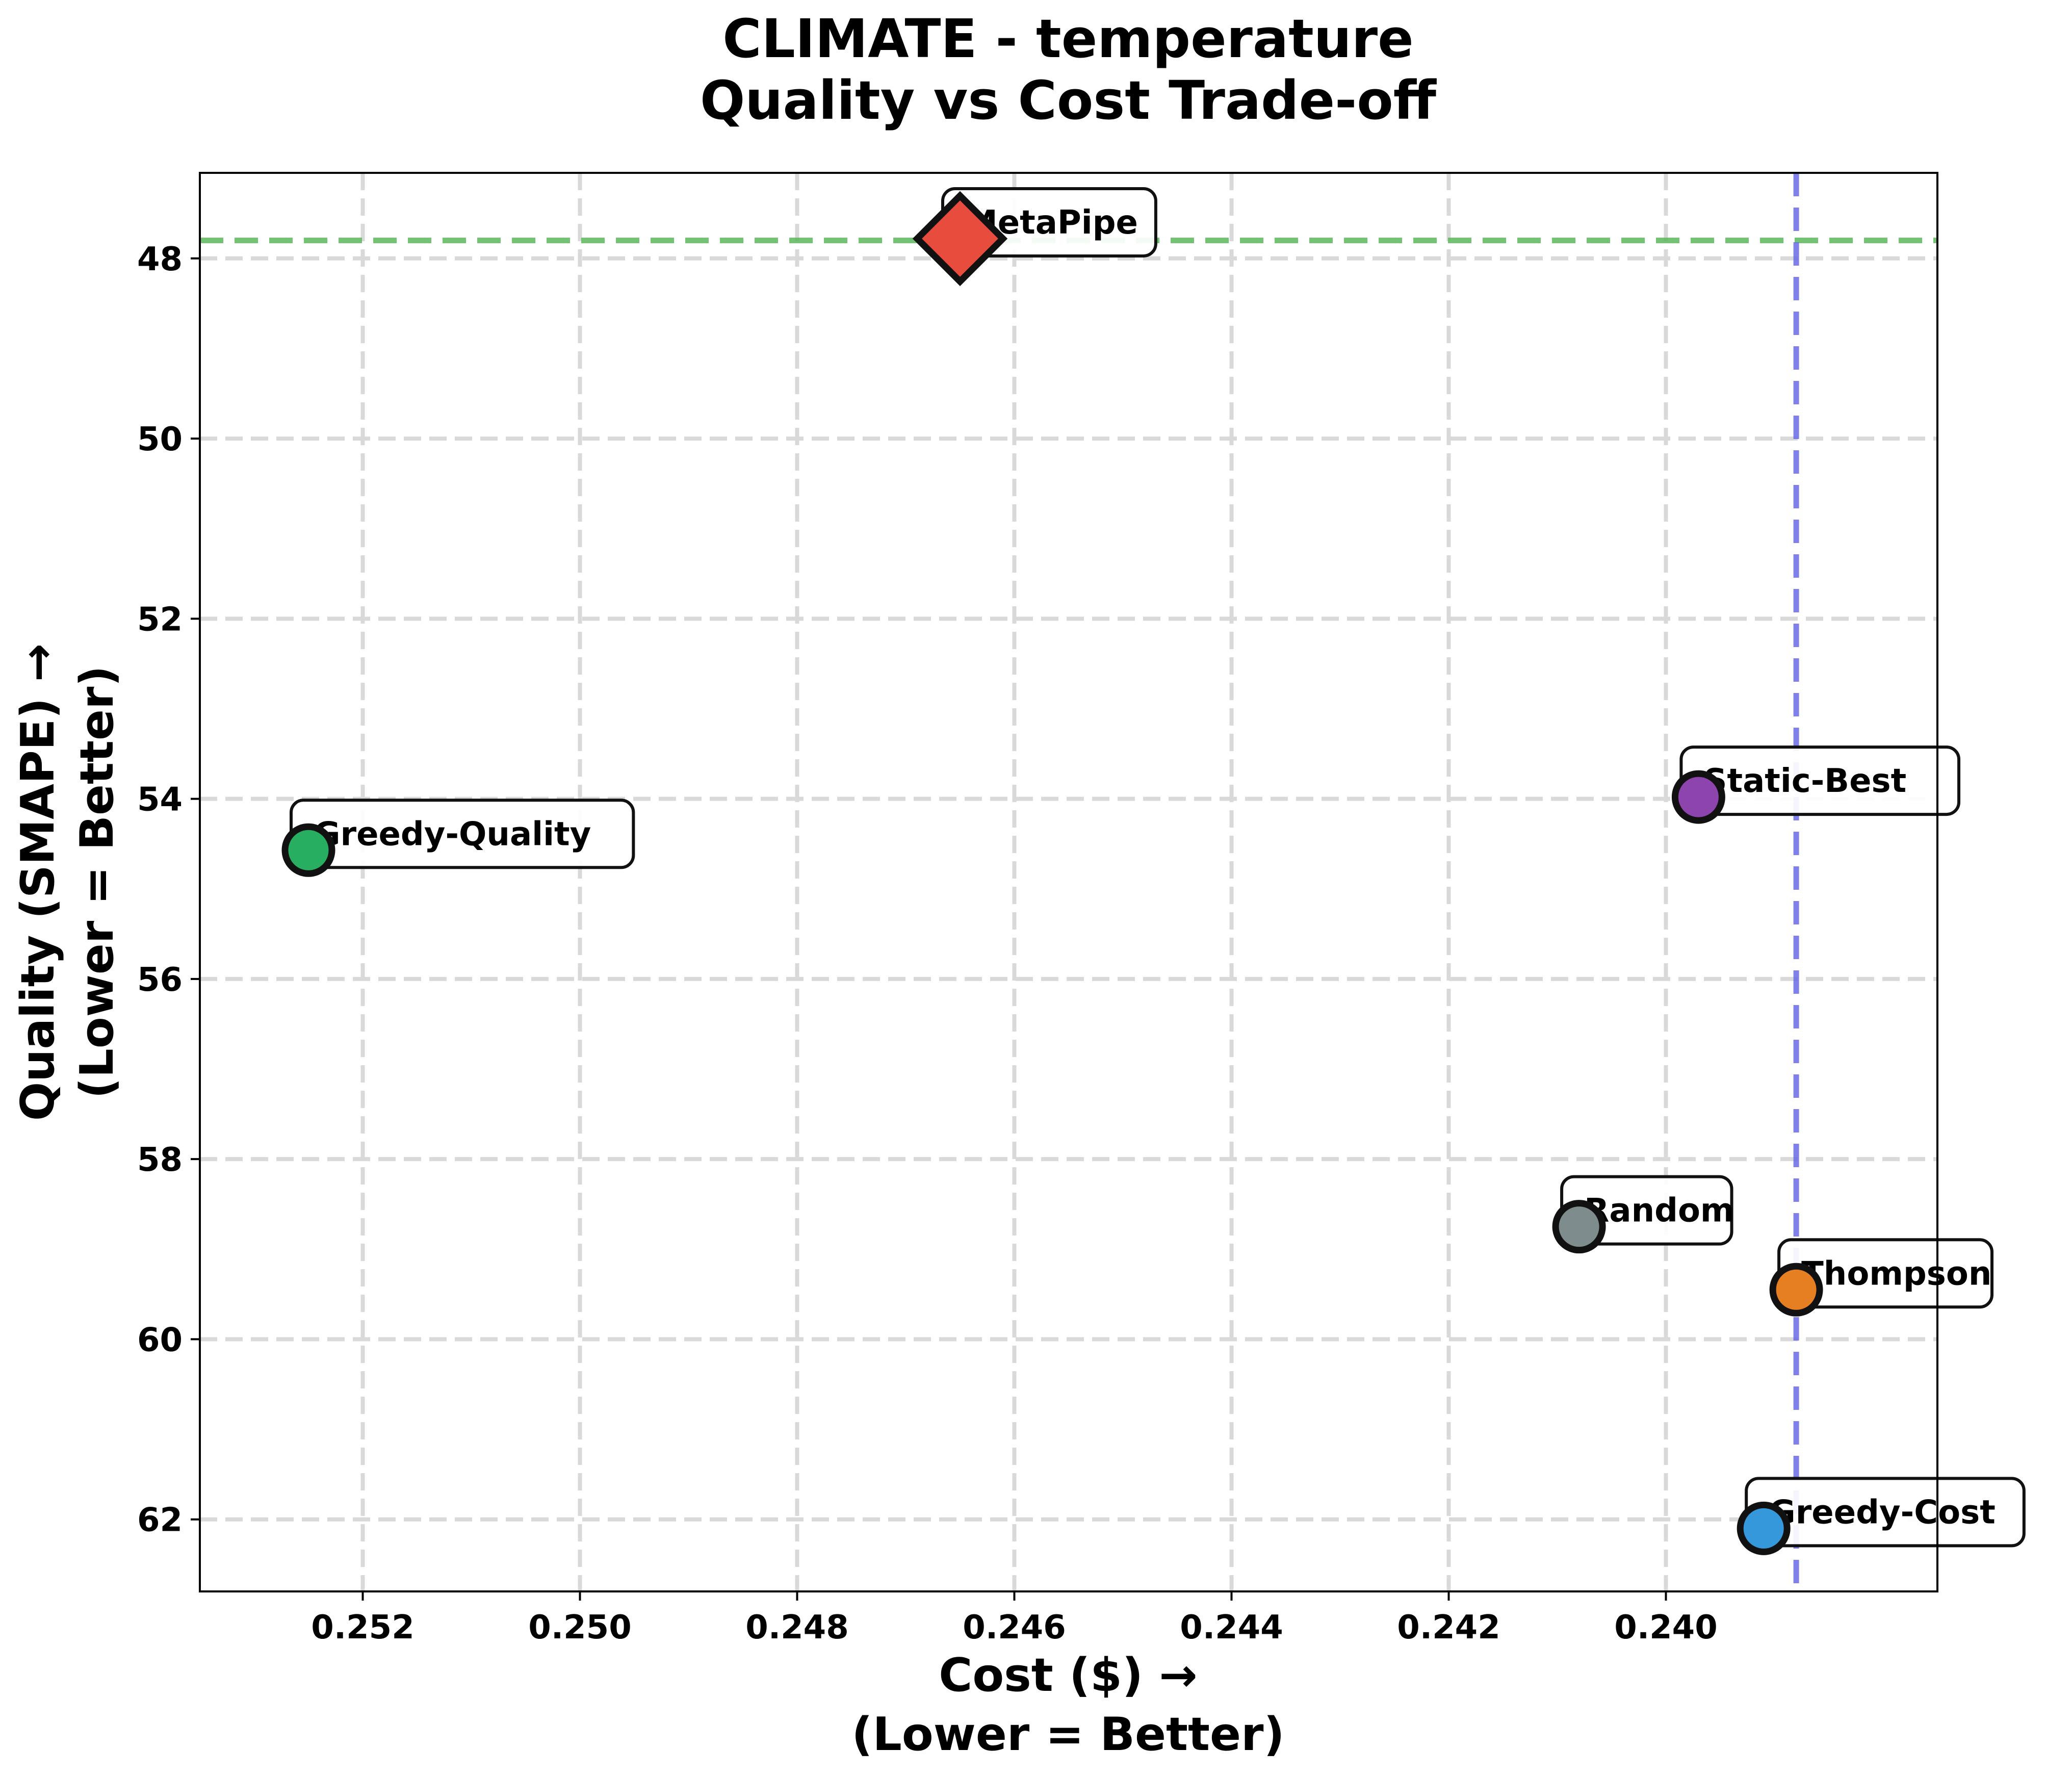 This screenshot has width=2072, height=1775. I want to click on x-tick-label: 0.248, so click(796, 1628).